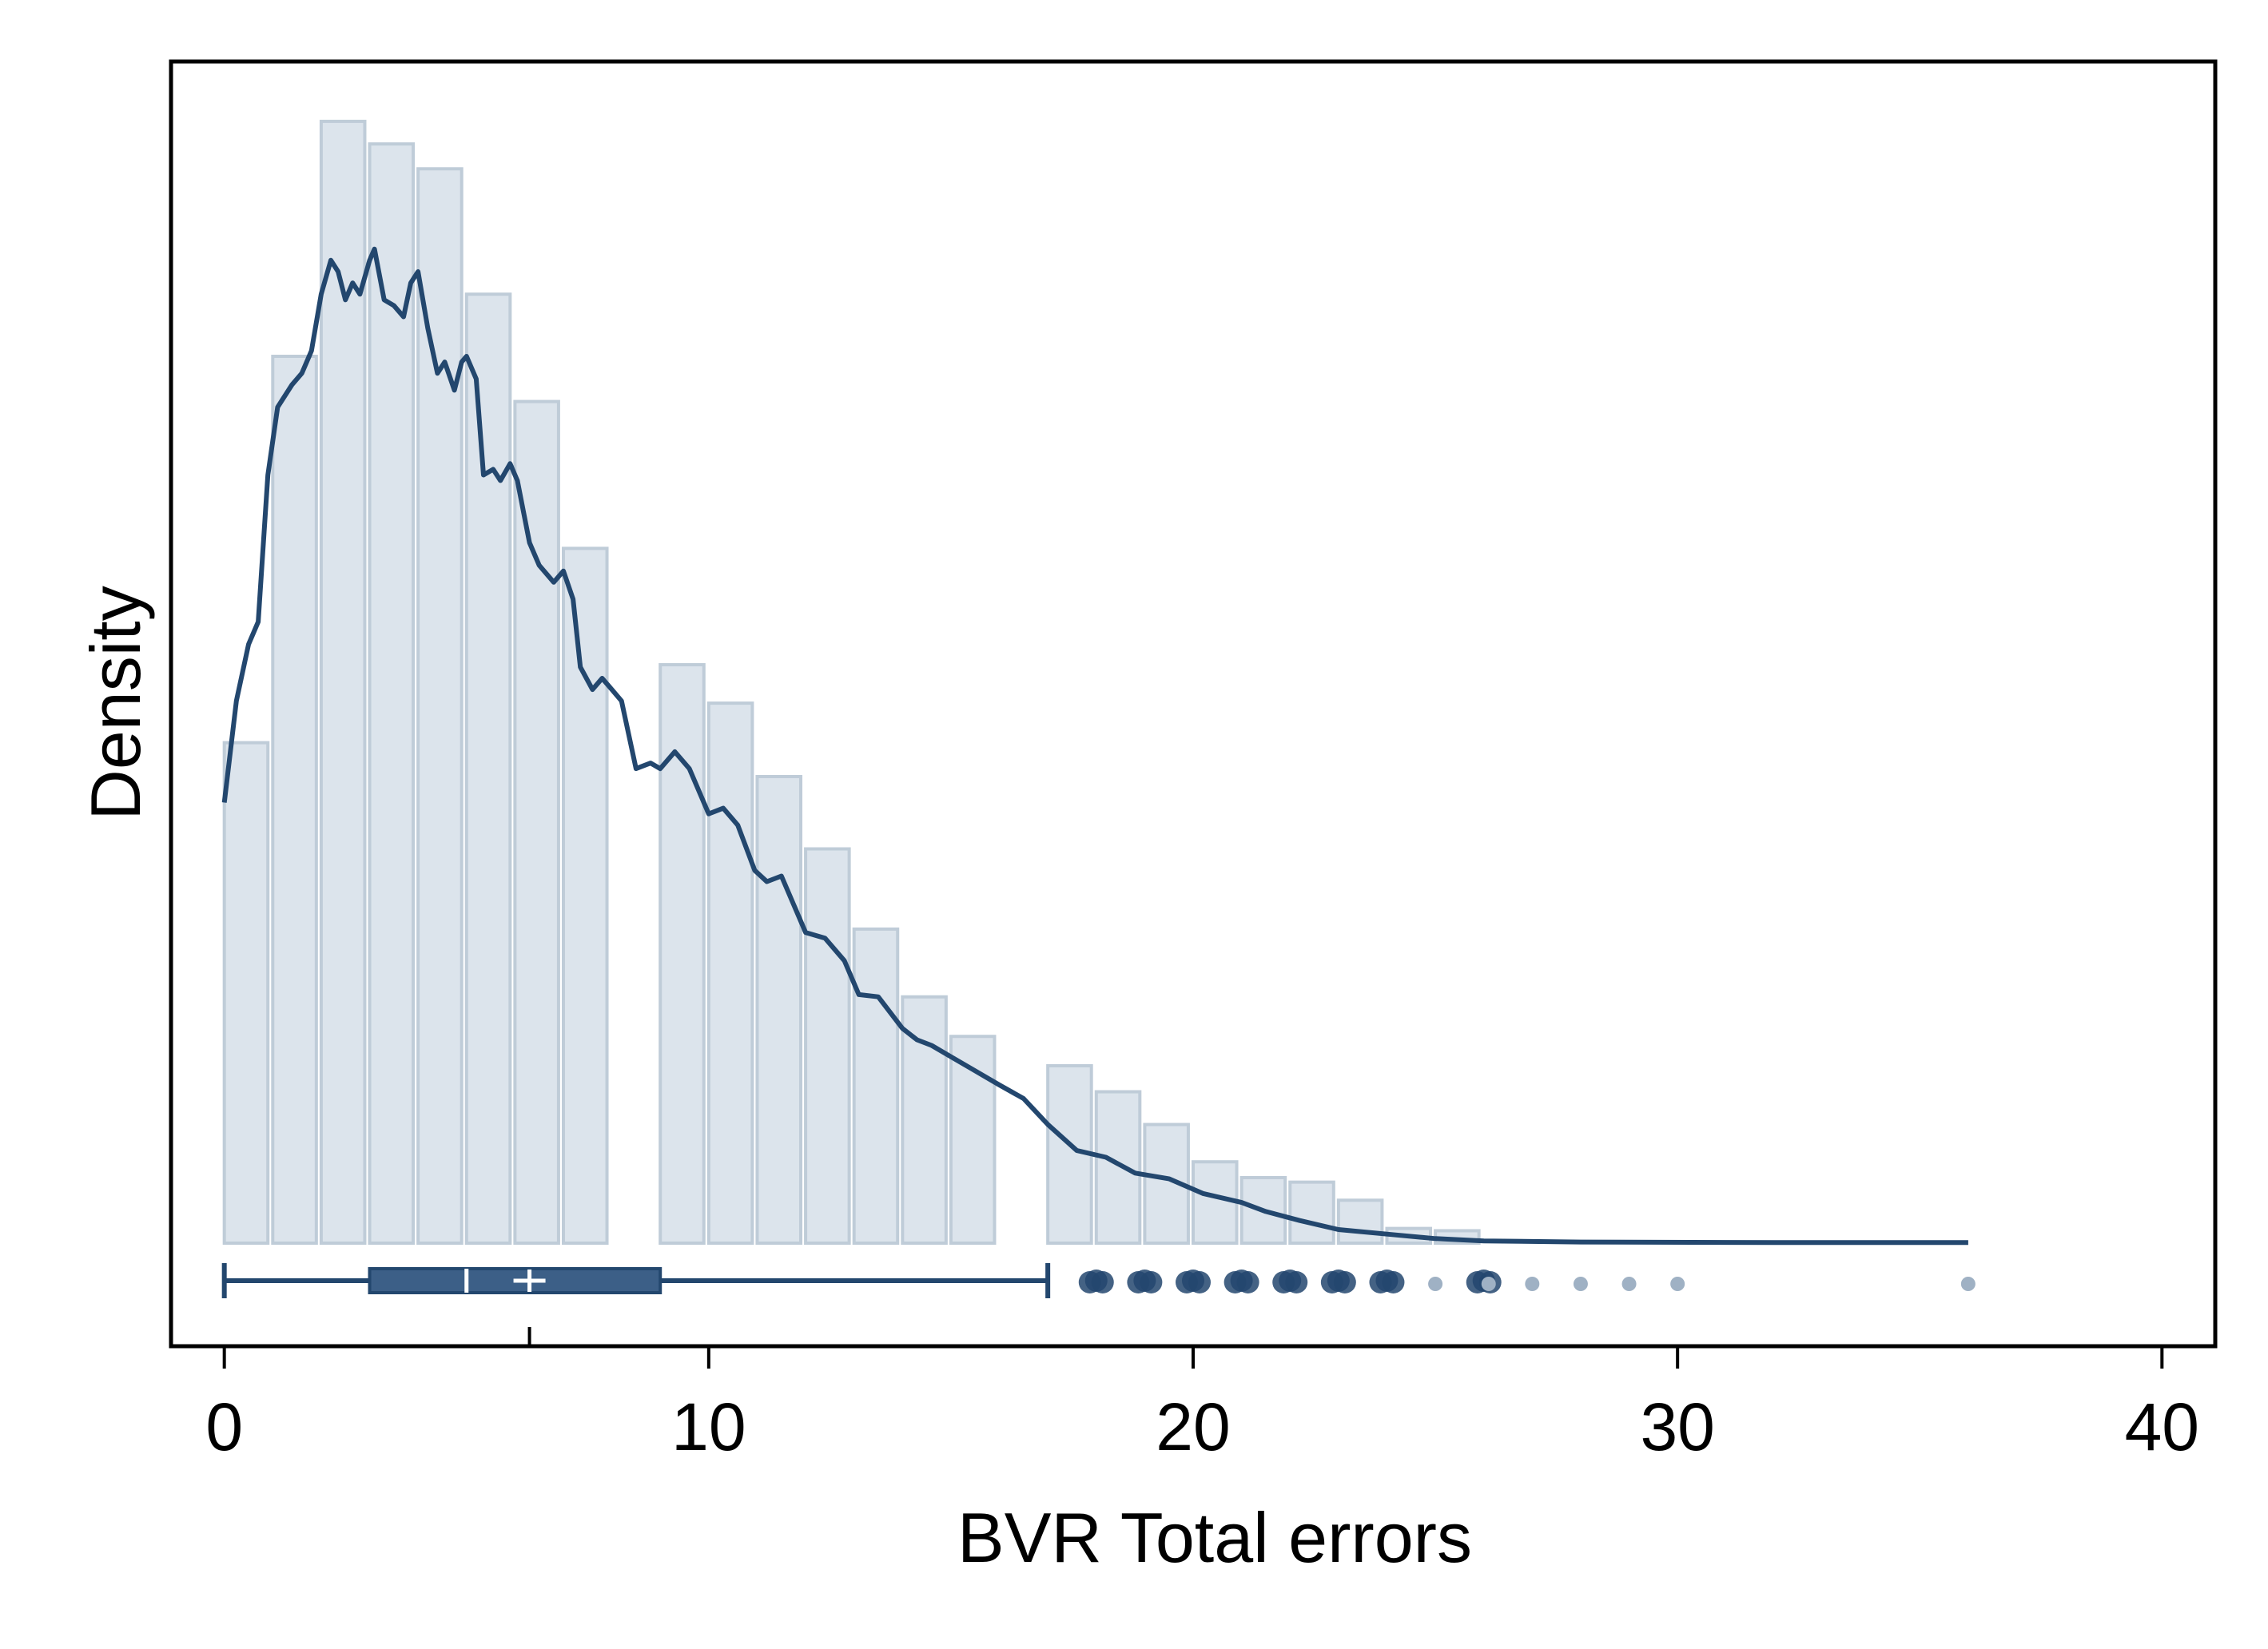 This screenshot has width=2268, height=1649. I want to click on boxplot-iqr-box, so click(515, 1280).